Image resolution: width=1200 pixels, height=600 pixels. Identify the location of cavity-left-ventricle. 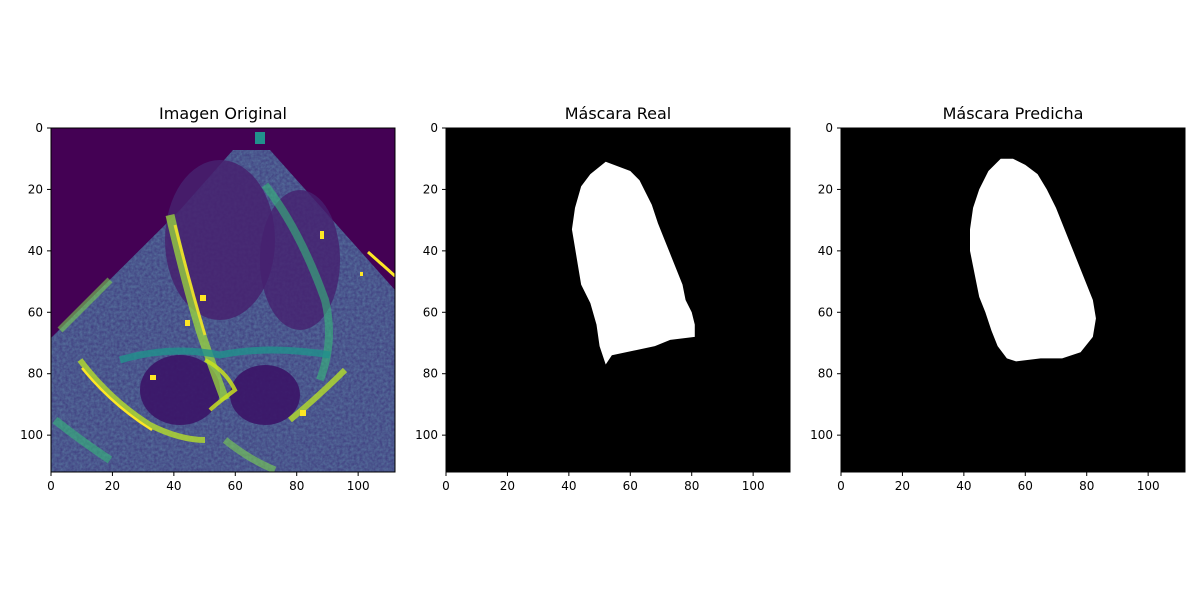
(220, 240).